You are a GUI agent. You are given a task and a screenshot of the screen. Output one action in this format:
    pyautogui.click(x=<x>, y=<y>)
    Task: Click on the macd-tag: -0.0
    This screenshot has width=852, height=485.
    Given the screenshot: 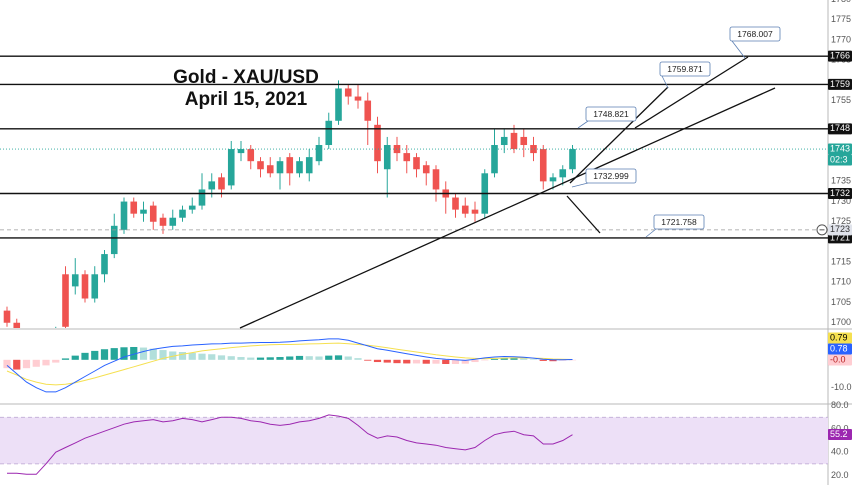 What is the action you would take?
    pyautogui.click(x=838, y=359)
    